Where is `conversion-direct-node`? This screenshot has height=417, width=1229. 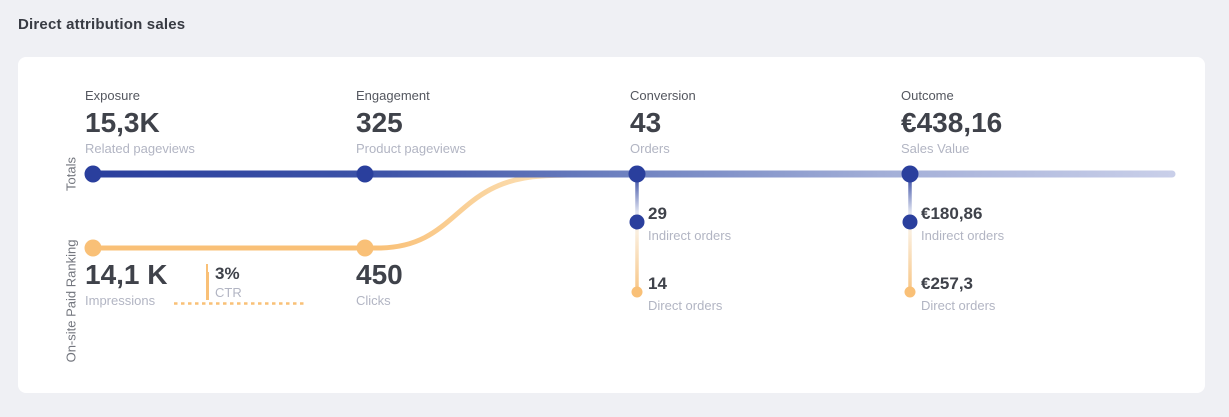
conversion-direct-node is located at coordinates (637, 292).